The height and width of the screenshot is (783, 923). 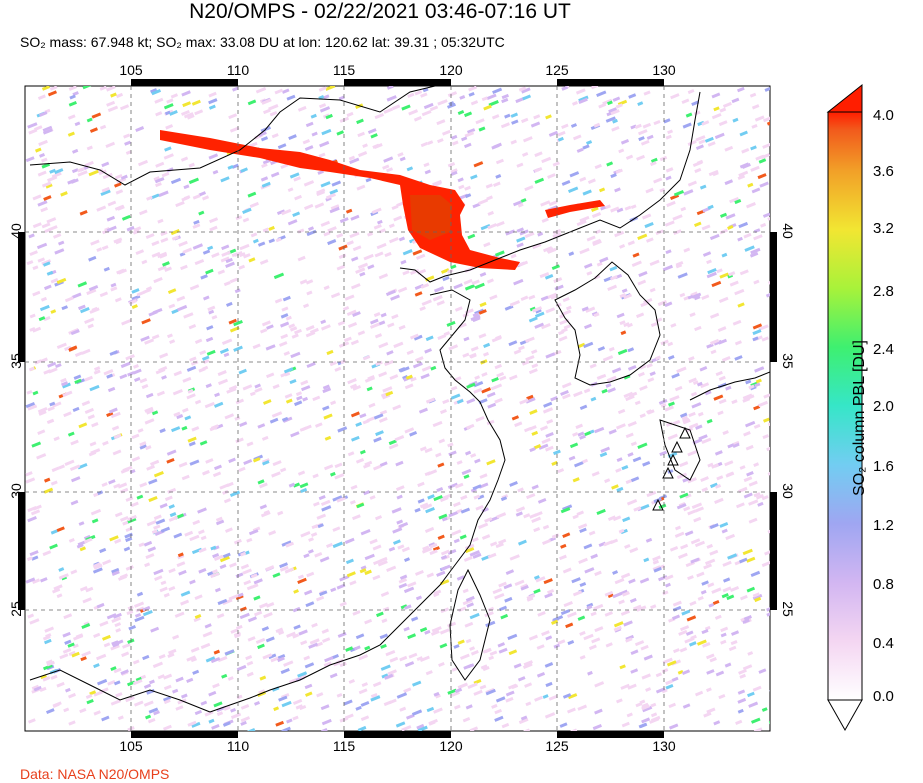 I want to click on lon-tick-top: 110, so click(x=238, y=70).